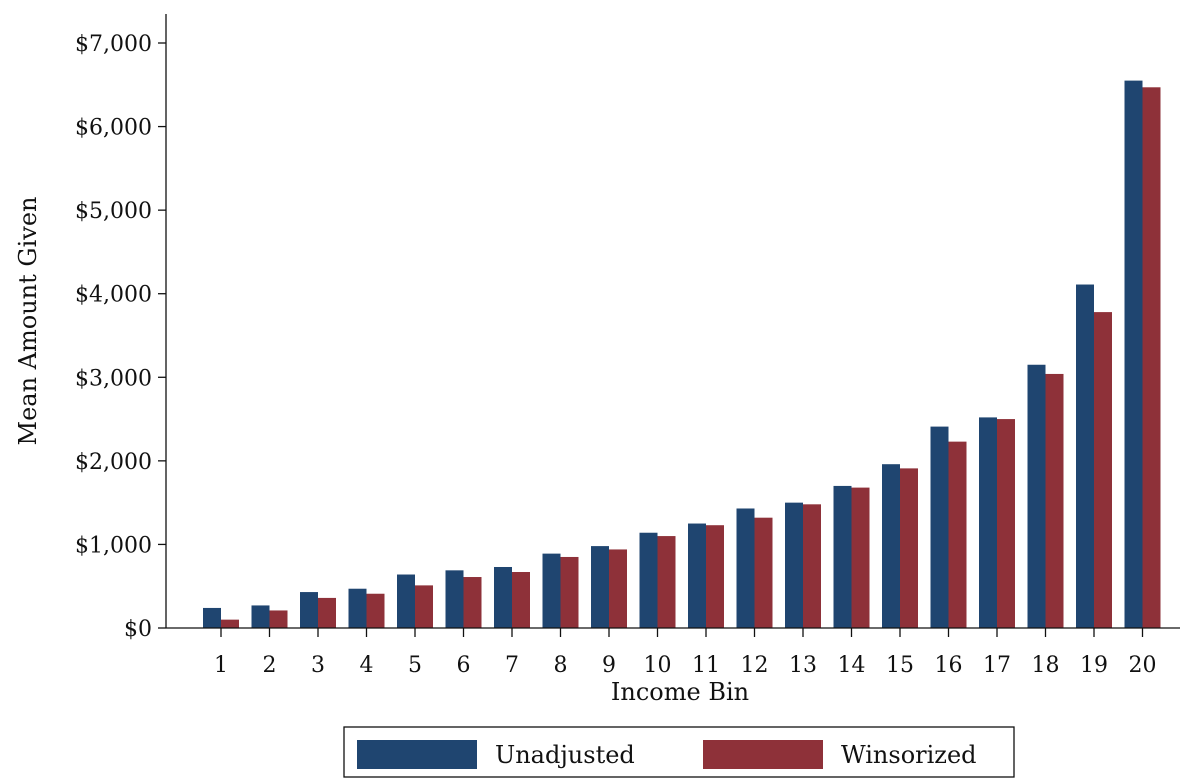 This screenshot has height=778, width=1182. What do you see at coordinates (755, 665) in the screenshot?
I see `x-tick-label: 12` at bounding box center [755, 665].